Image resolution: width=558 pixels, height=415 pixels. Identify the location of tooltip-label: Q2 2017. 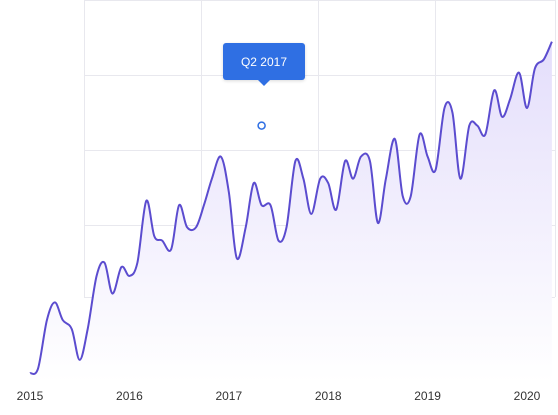
(264, 61).